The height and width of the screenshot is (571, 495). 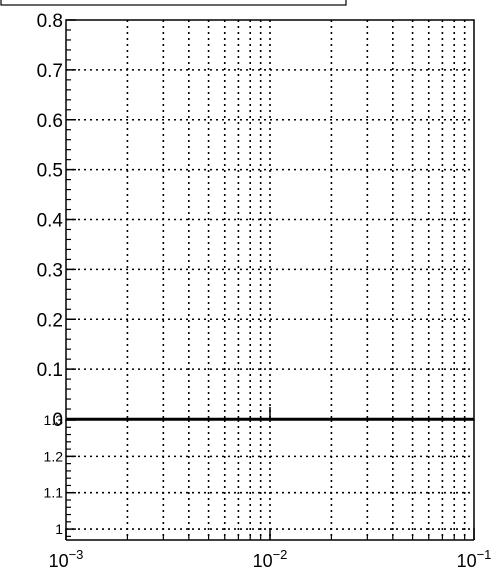 I want to click on bottom-x-tick-label: 10⁻¹, so click(x=474, y=559).